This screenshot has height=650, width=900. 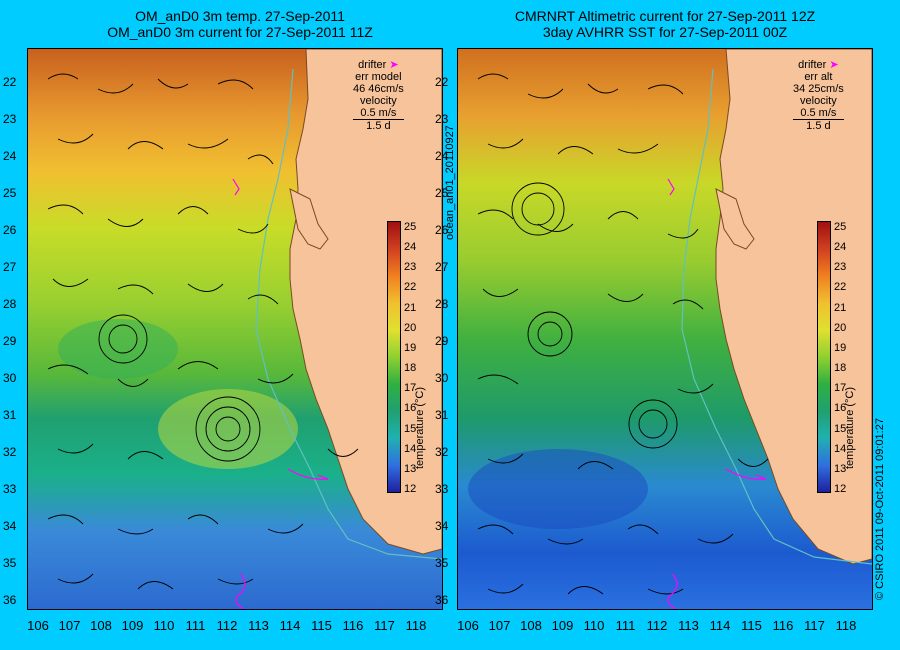 I want to click on drifter-arrow-icon: ➤, so click(x=834, y=65).